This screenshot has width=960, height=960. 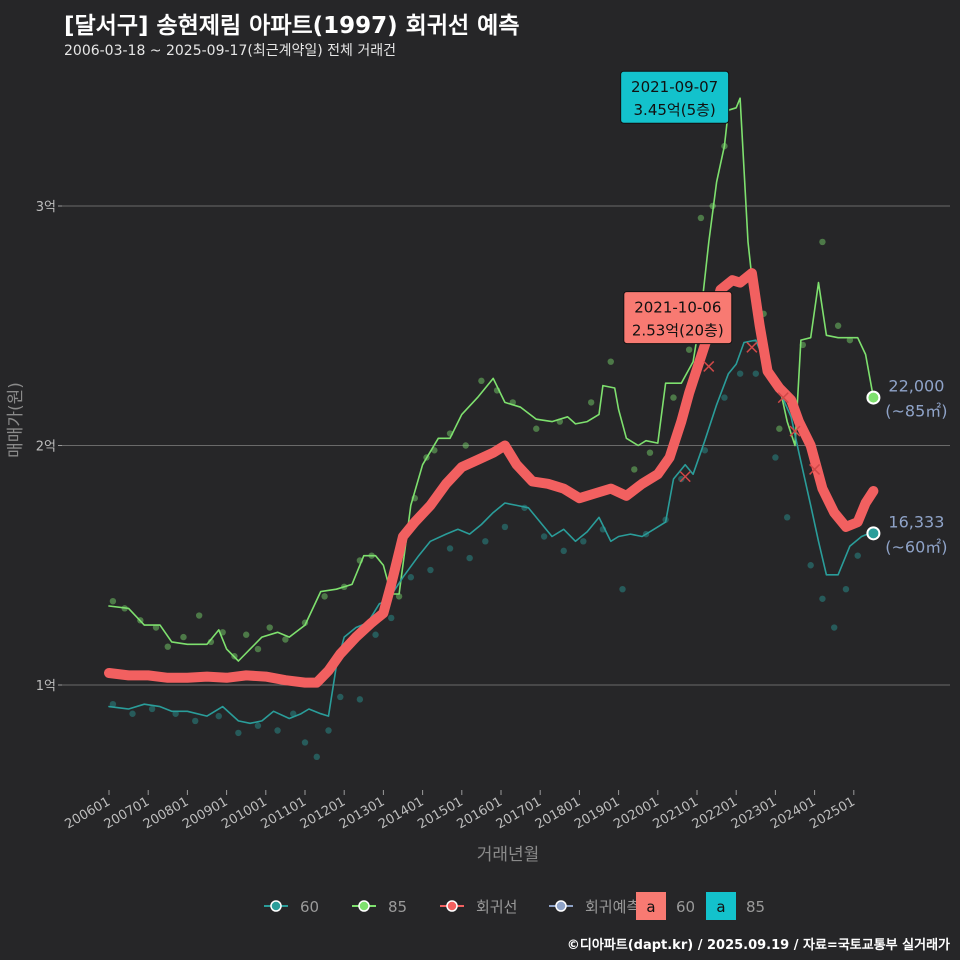 What do you see at coordinates (46, 447) in the screenshot?
I see `y-tick-label-1: 2억` at bounding box center [46, 447].